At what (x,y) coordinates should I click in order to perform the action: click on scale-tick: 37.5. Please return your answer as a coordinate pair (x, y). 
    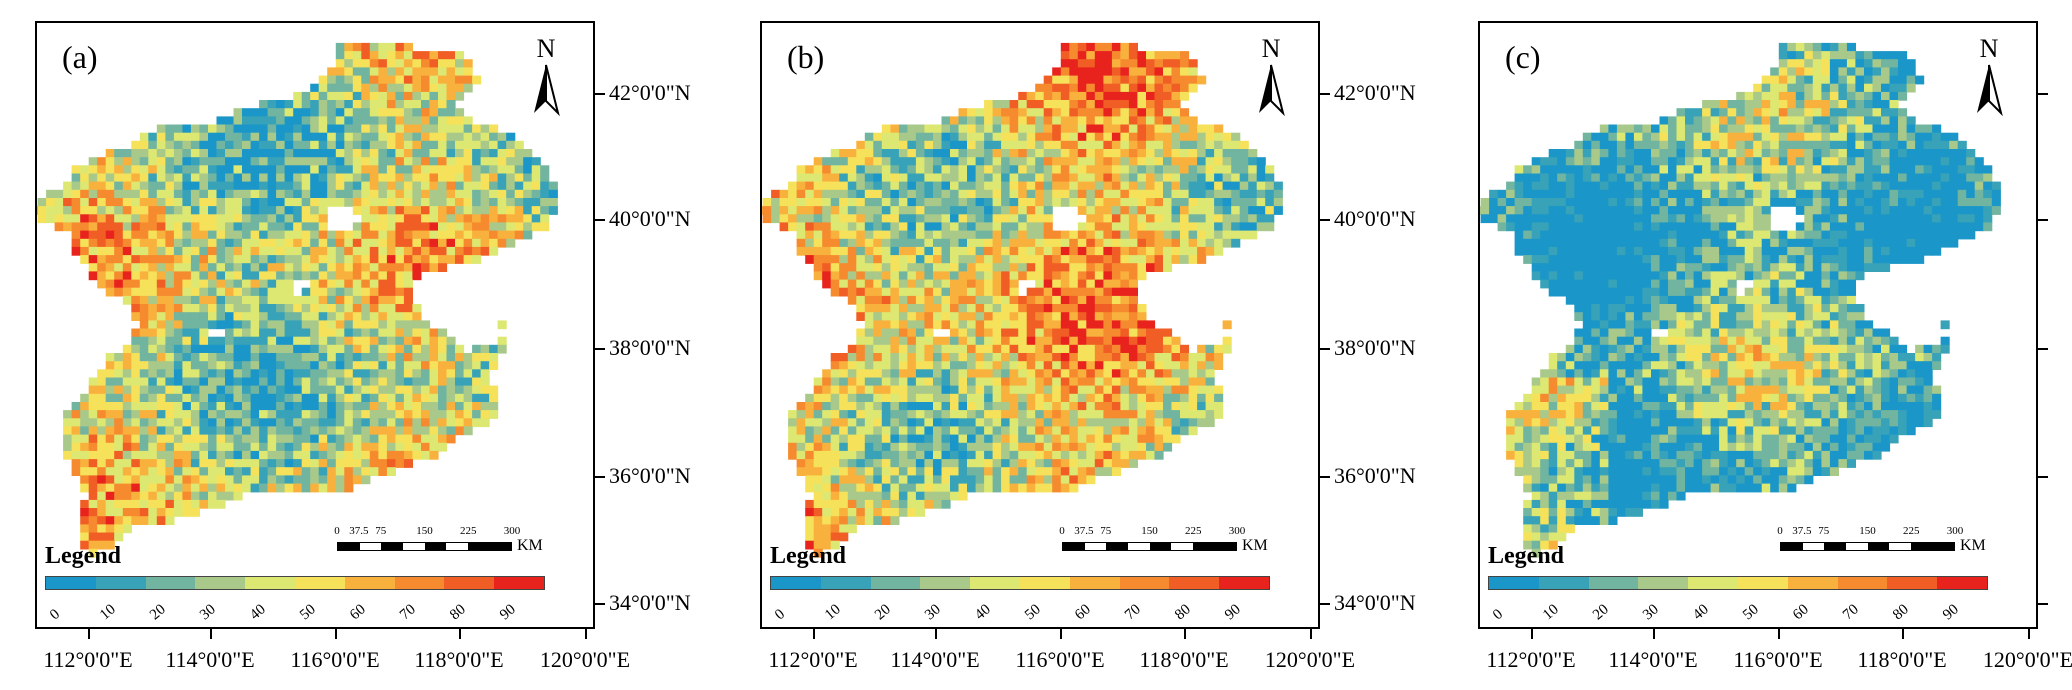
    Looking at the image, I should click on (1084, 531).